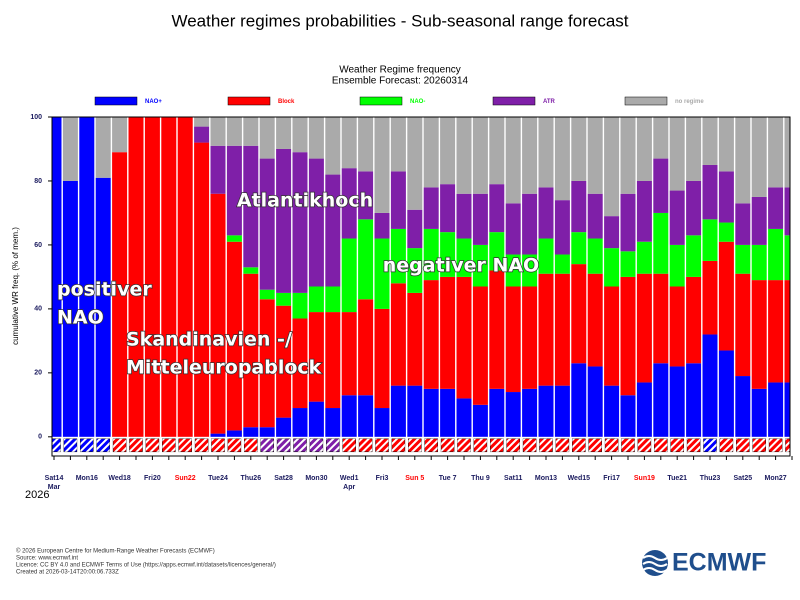 The image size is (800, 600). I want to click on x-tick-label: Wed18, so click(119, 478).